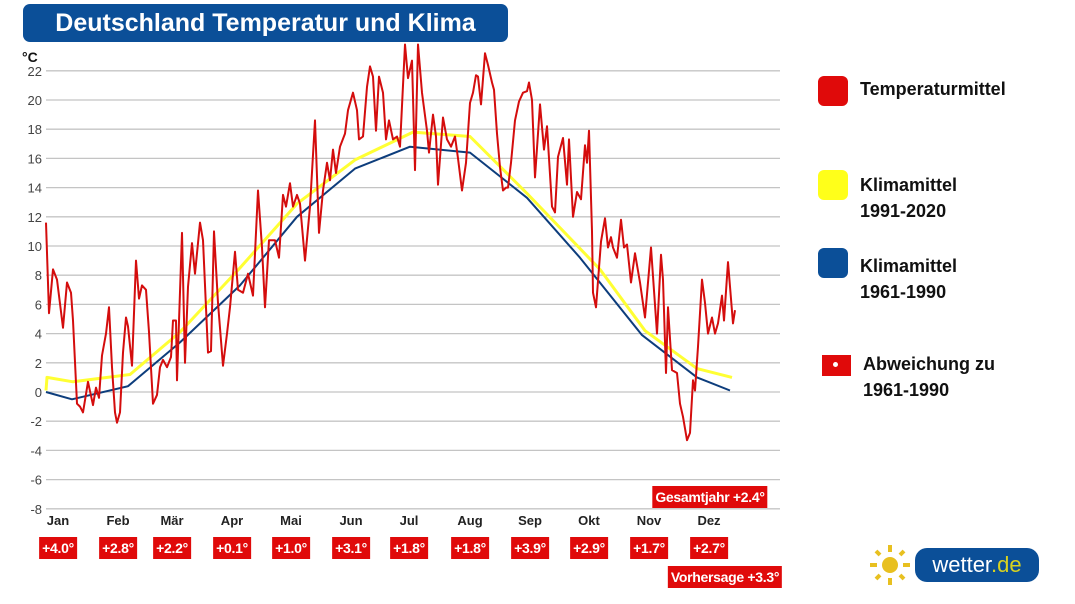  I want to click on legend-line: 1991-2020, so click(903, 211).